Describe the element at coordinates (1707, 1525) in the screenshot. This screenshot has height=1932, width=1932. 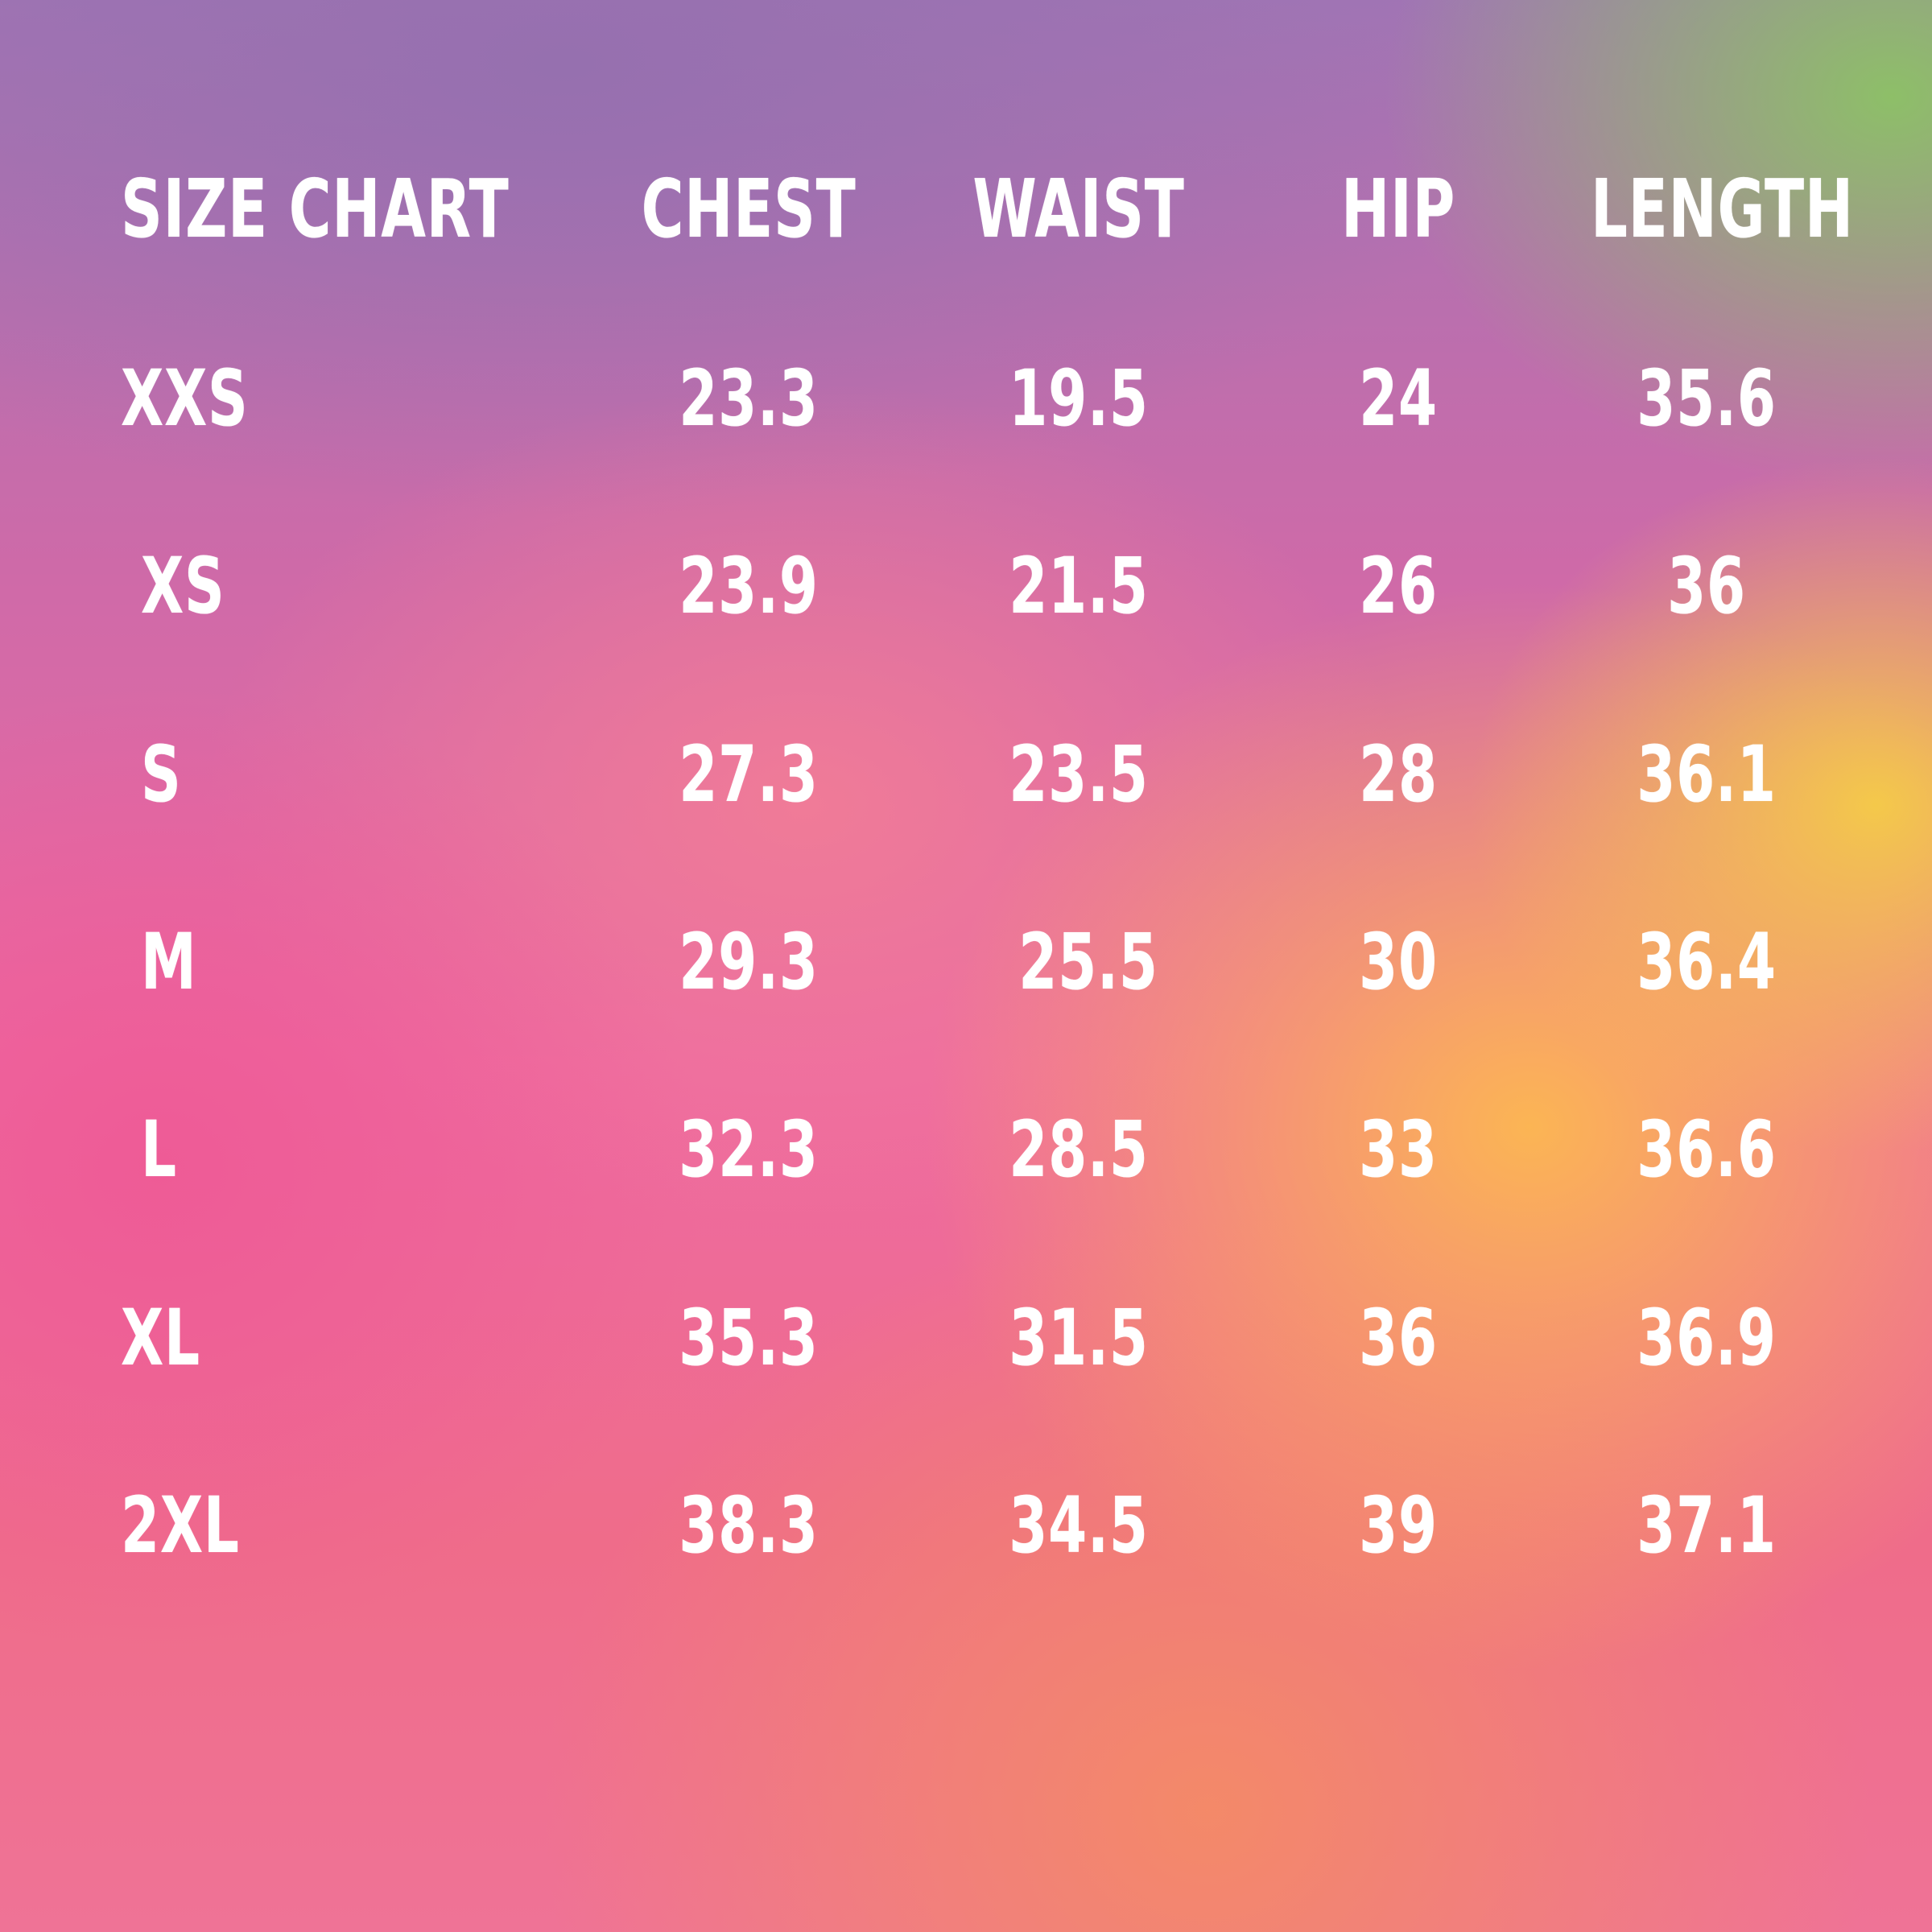
I see `length-value: 37.1` at that location.